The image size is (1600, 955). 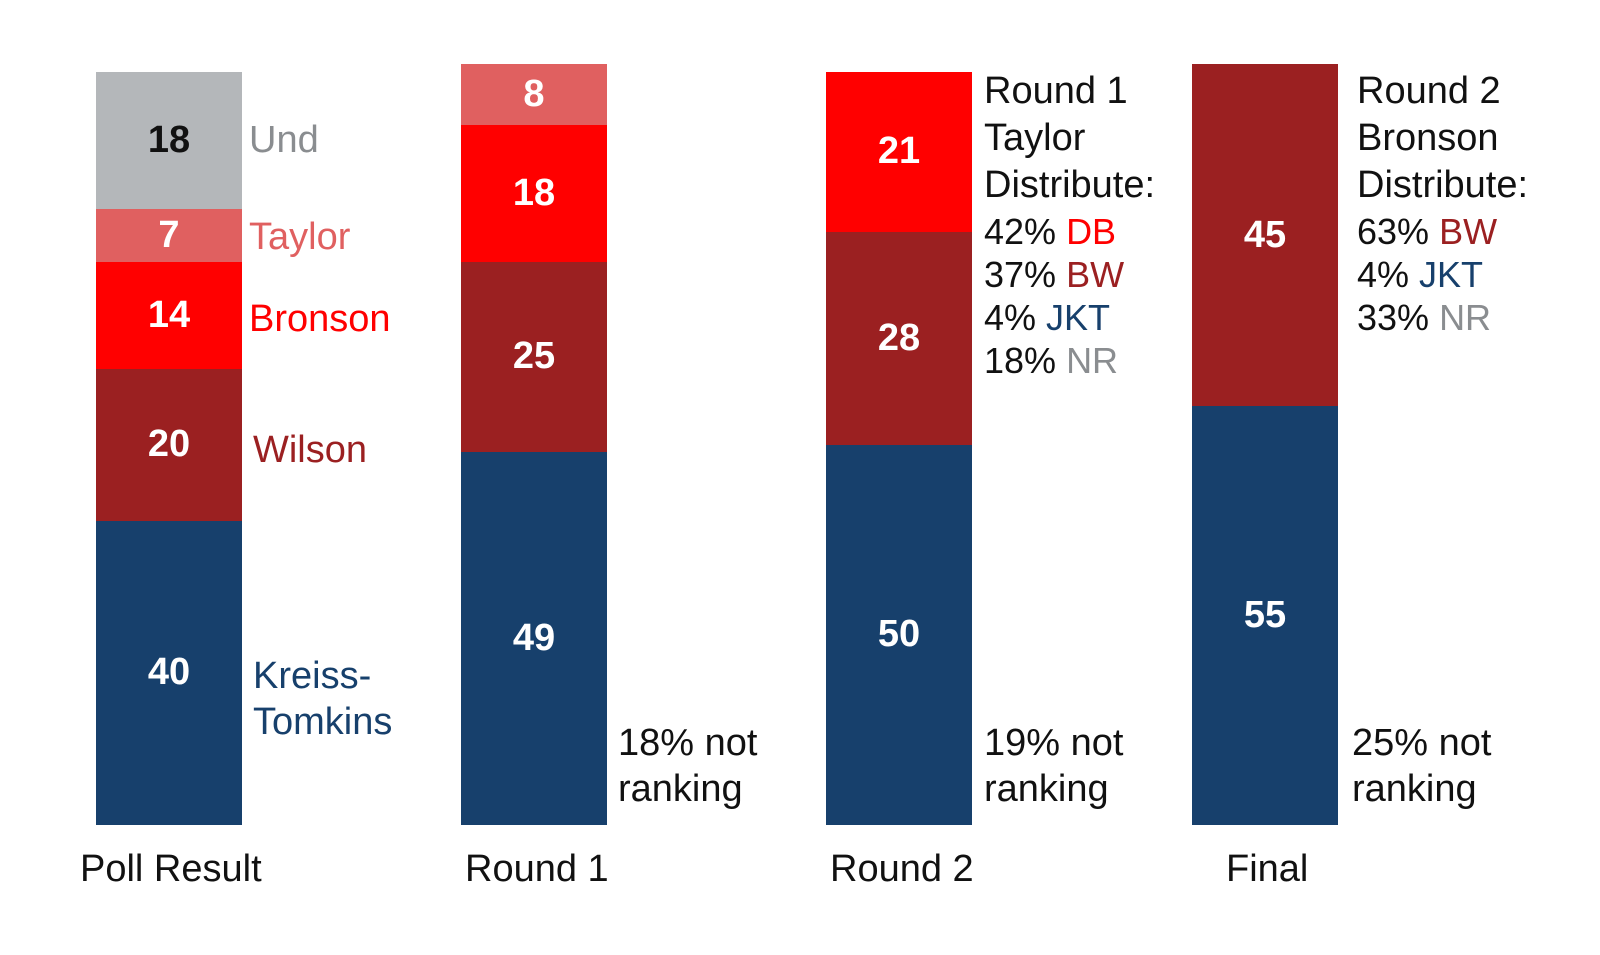 What do you see at coordinates (1091, 231) in the screenshot?
I see `distribution-code: DB` at bounding box center [1091, 231].